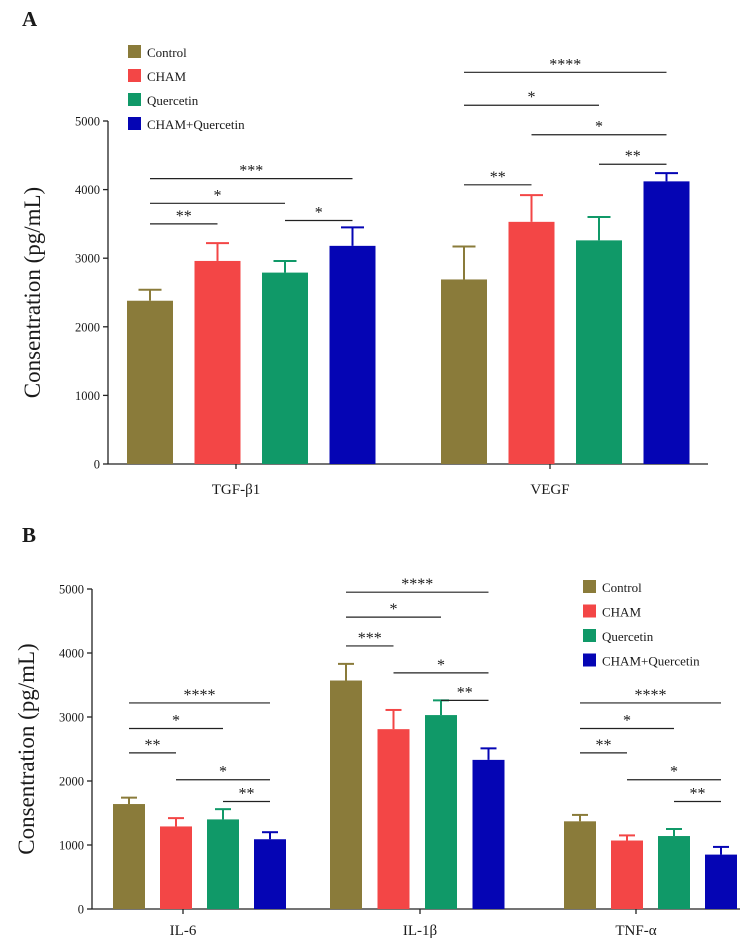 The image size is (750, 946). I want to click on panel-b-y-tick-label: 0, so click(81, 910).